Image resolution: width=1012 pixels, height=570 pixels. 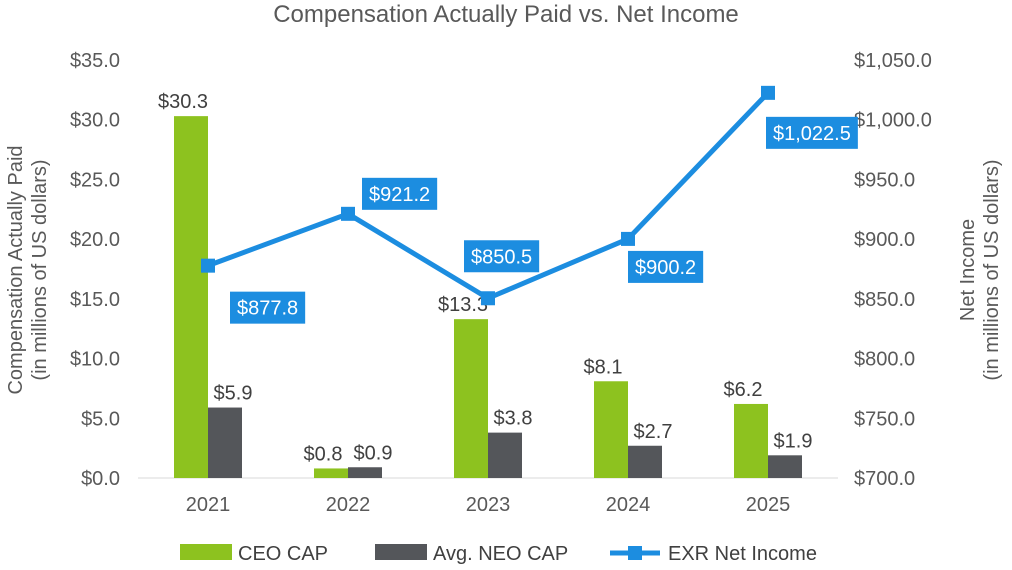 I want to click on left-axis-ticks: $0.0 $5.0 $10.0 $15.0 $20.0 $25.0 $30.0 $35.0, so click(x=95, y=270).